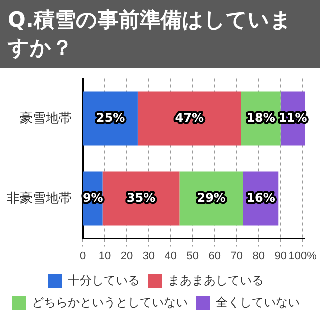 Image resolution: width=320 pixels, height=320 pixels. I want to click on x-tick-label: 20, so click(127, 256).